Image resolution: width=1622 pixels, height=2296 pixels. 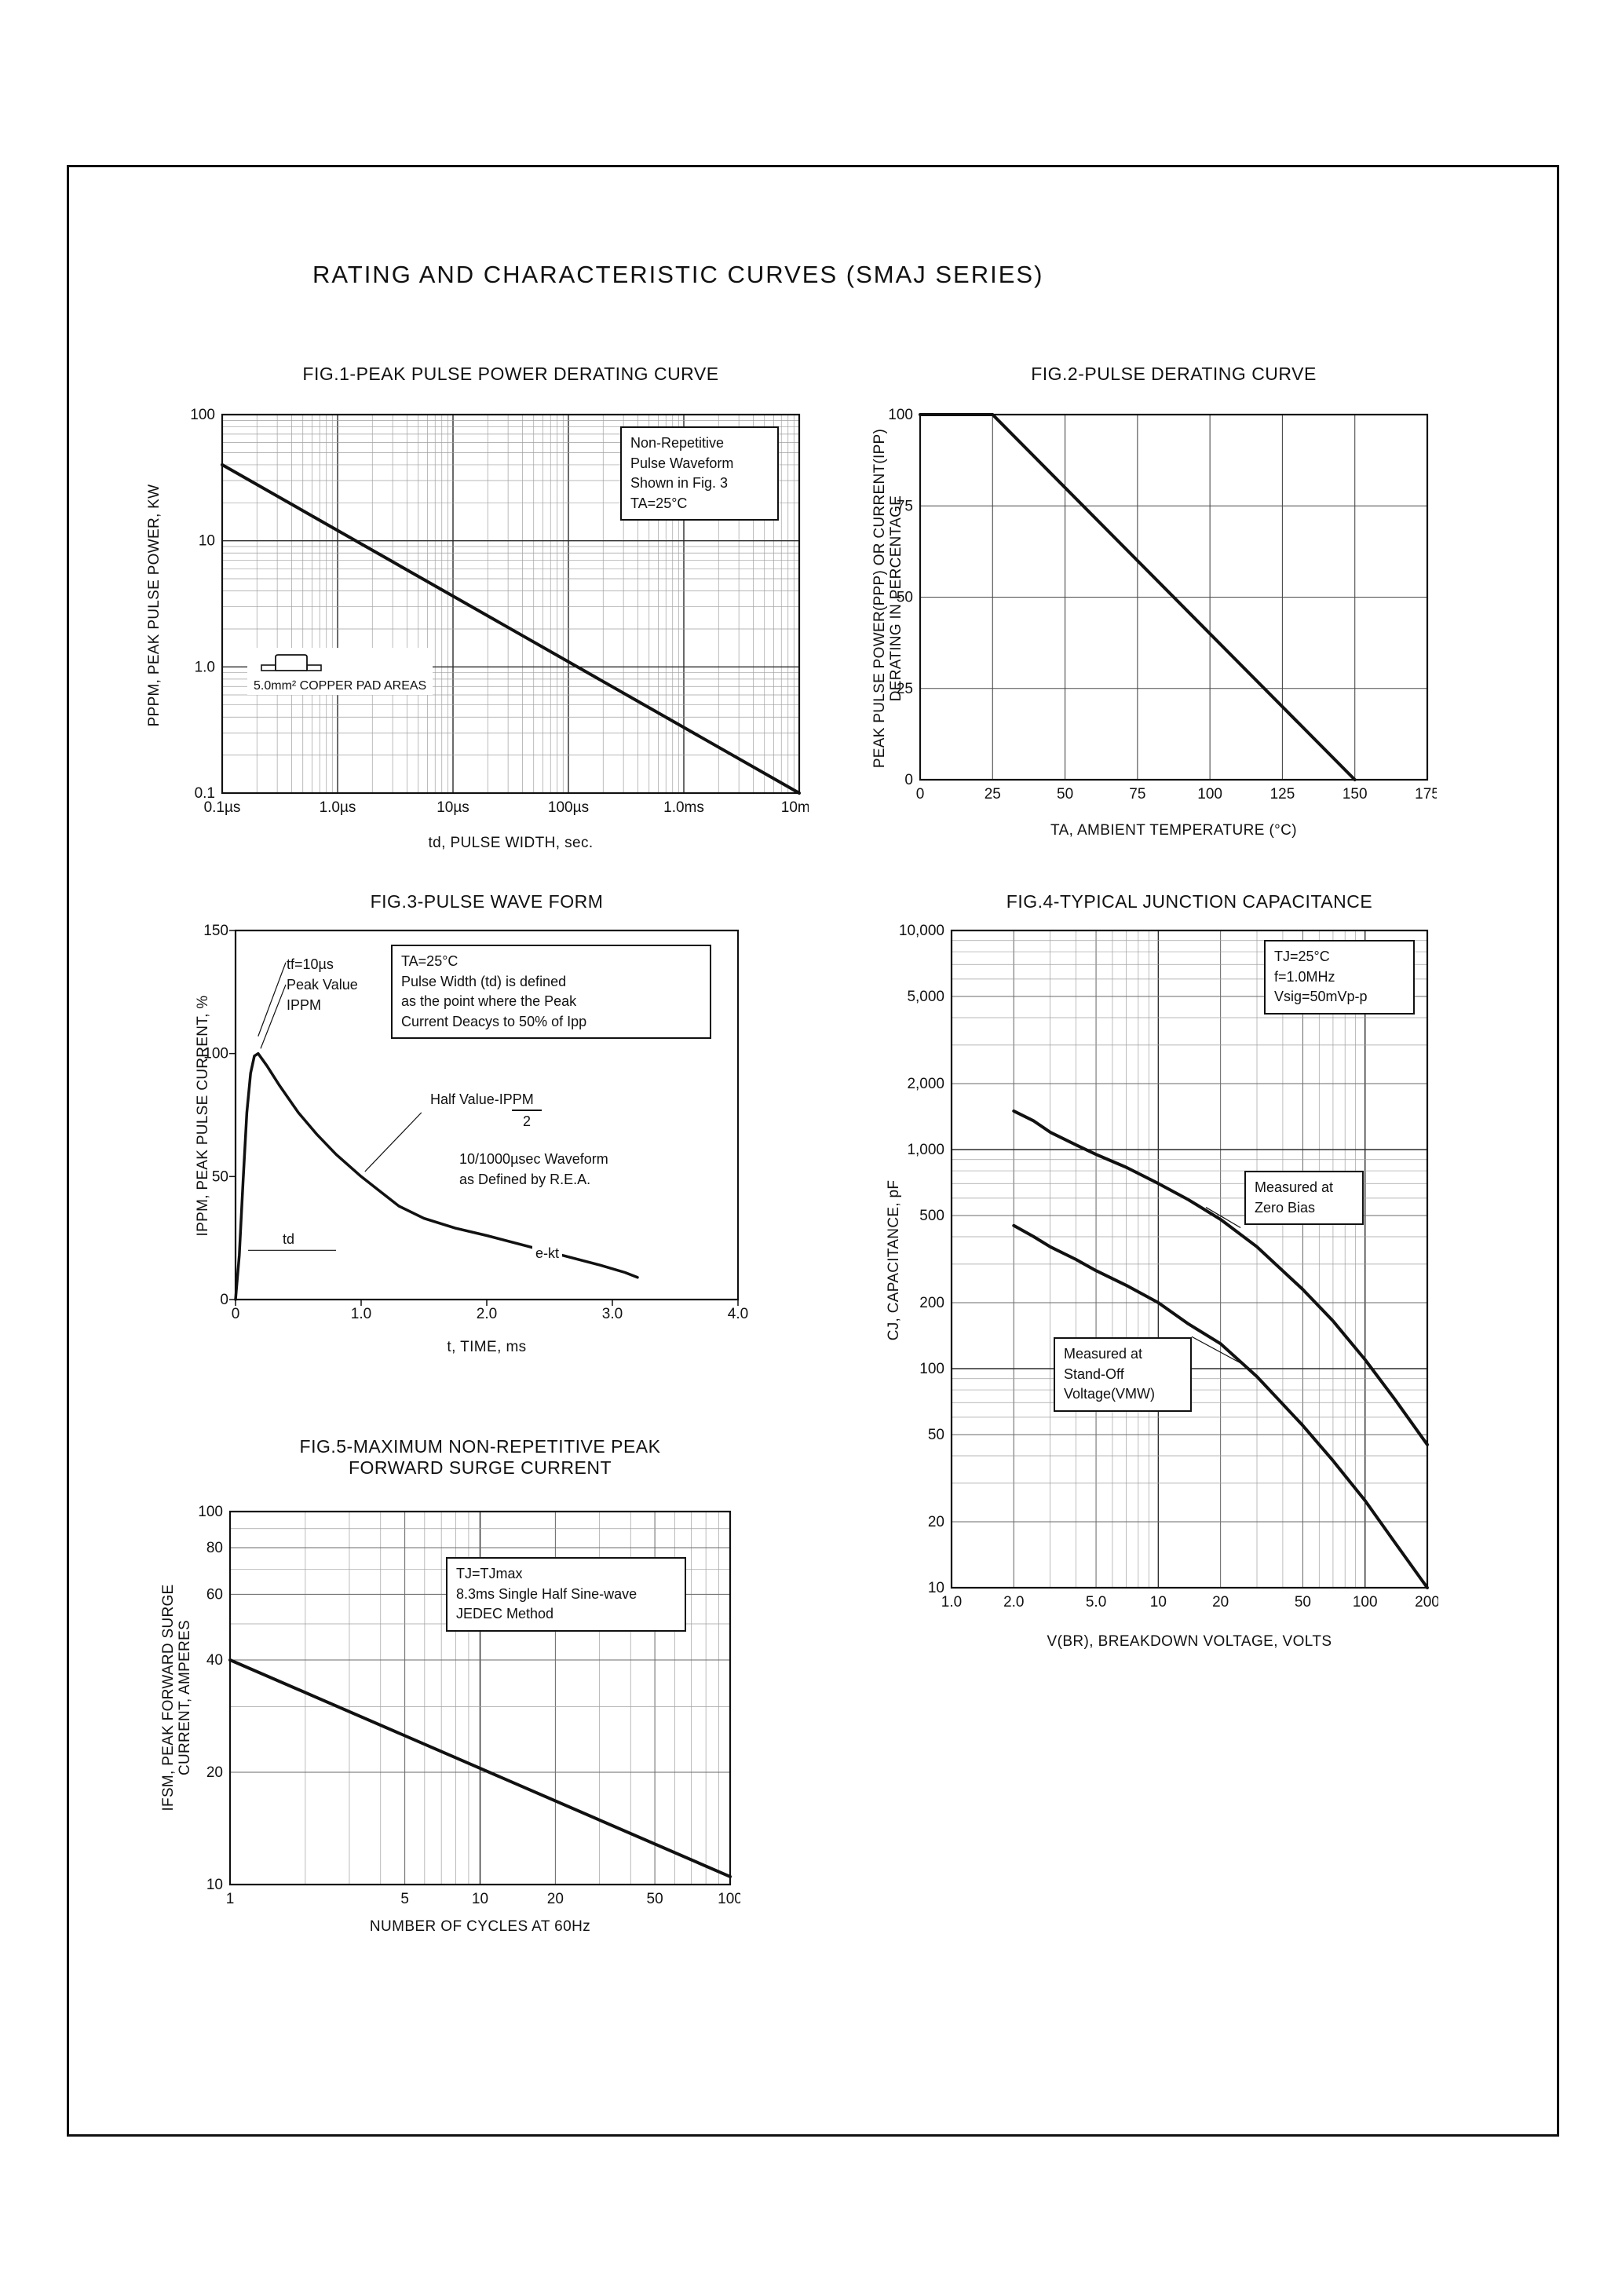 I want to click on note-line: Pulse Width (td) is defined, so click(x=484, y=981).